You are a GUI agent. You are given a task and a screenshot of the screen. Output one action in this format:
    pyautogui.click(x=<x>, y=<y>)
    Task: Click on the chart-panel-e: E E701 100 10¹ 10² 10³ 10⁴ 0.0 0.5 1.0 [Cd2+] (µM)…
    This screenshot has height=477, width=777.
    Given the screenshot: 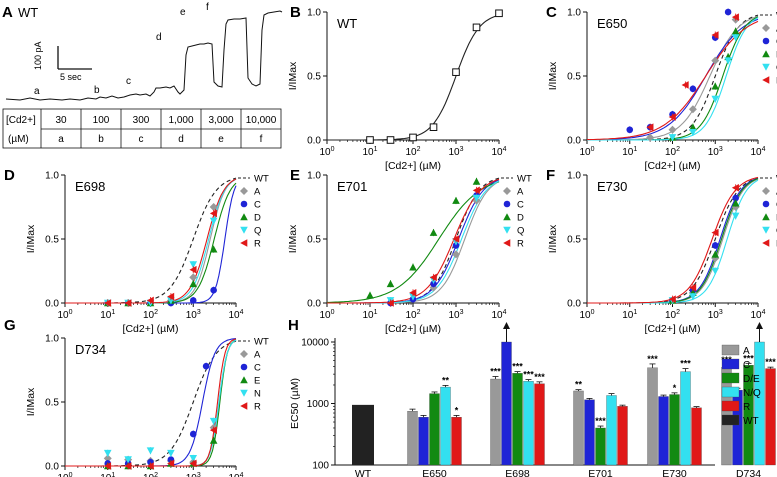 What is the action you would take?
    pyautogui.click(x=409, y=251)
    